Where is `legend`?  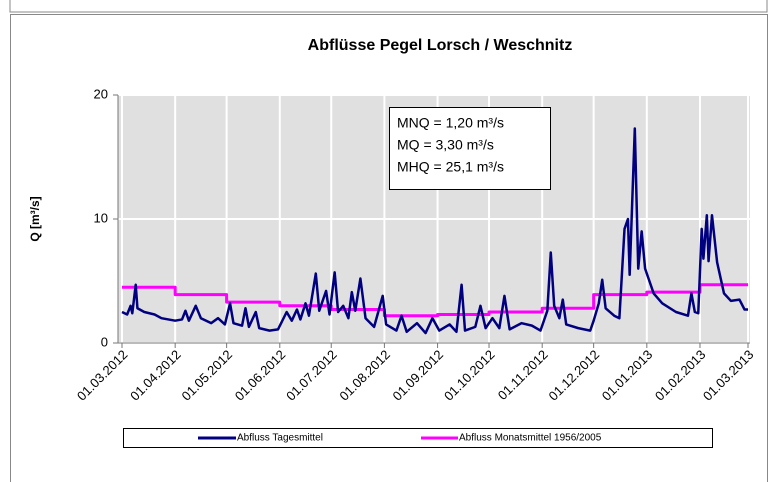
legend is located at coordinates (418, 438).